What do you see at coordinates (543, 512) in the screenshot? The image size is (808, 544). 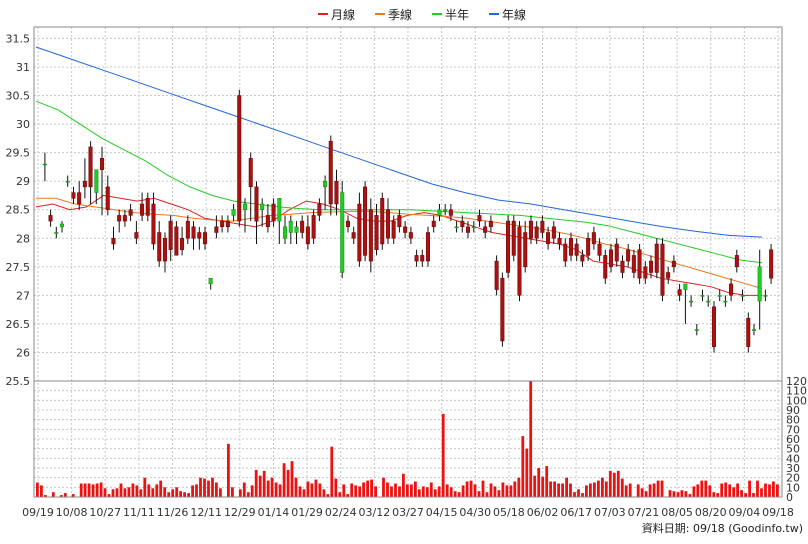 I see `date-tick-label: 06/02` at bounding box center [543, 512].